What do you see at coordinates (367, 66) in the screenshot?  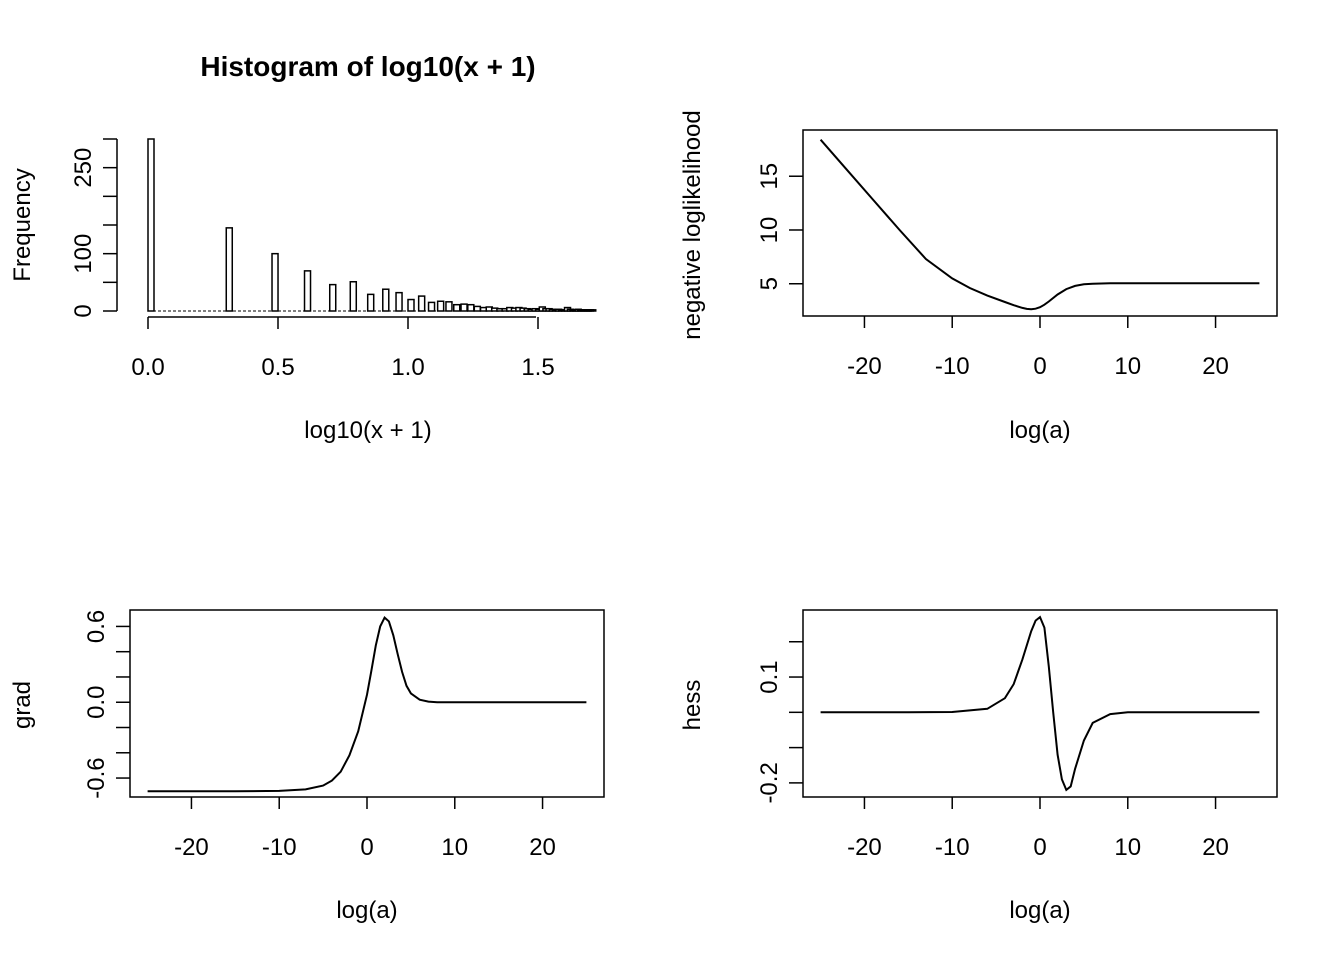 I see `chart-title: Histogram of log10(x + 1)` at bounding box center [367, 66].